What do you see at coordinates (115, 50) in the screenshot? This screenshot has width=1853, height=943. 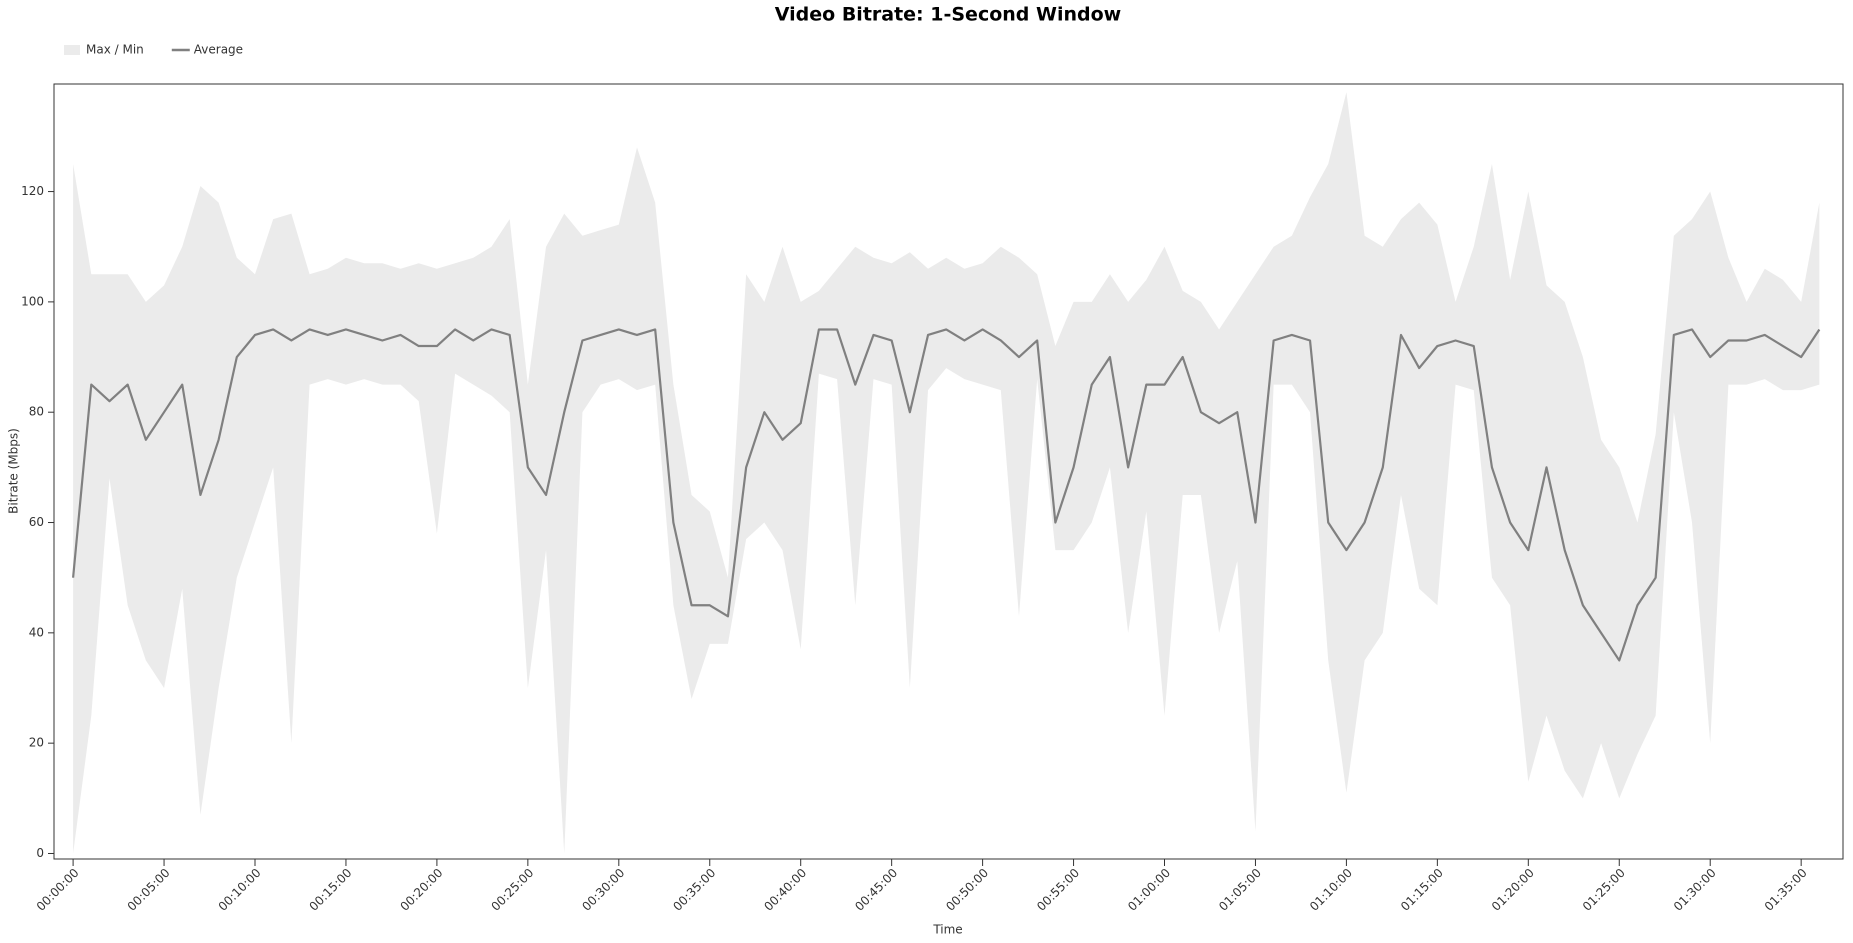 I see `legend-label: Max / Min` at bounding box center [115, 50].